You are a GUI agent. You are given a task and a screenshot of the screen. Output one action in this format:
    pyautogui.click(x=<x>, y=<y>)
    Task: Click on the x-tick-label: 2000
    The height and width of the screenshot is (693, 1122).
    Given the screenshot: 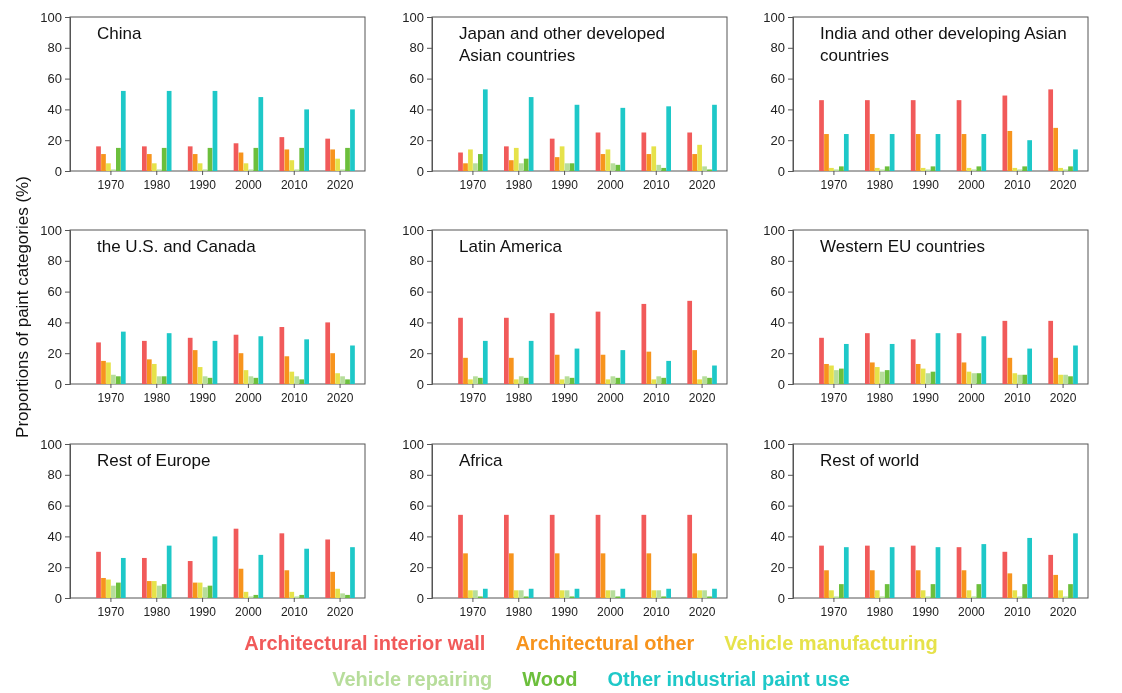 What is the action you would take?
    pyautogui.click(x=249, y=184)
    